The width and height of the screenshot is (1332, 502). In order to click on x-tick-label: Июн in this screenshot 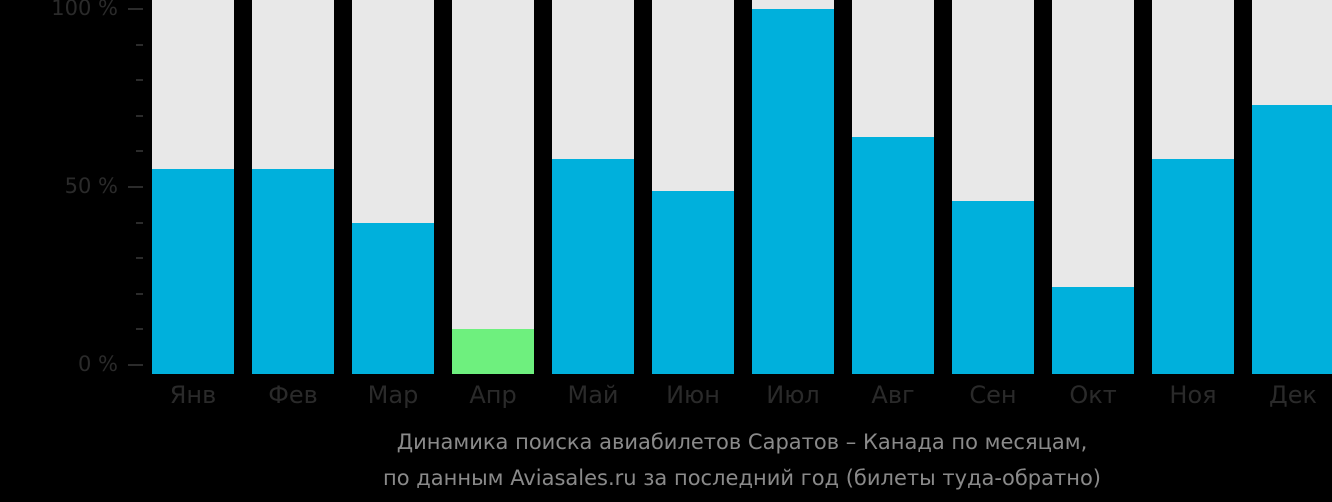, I will do `click(693, 395)`.